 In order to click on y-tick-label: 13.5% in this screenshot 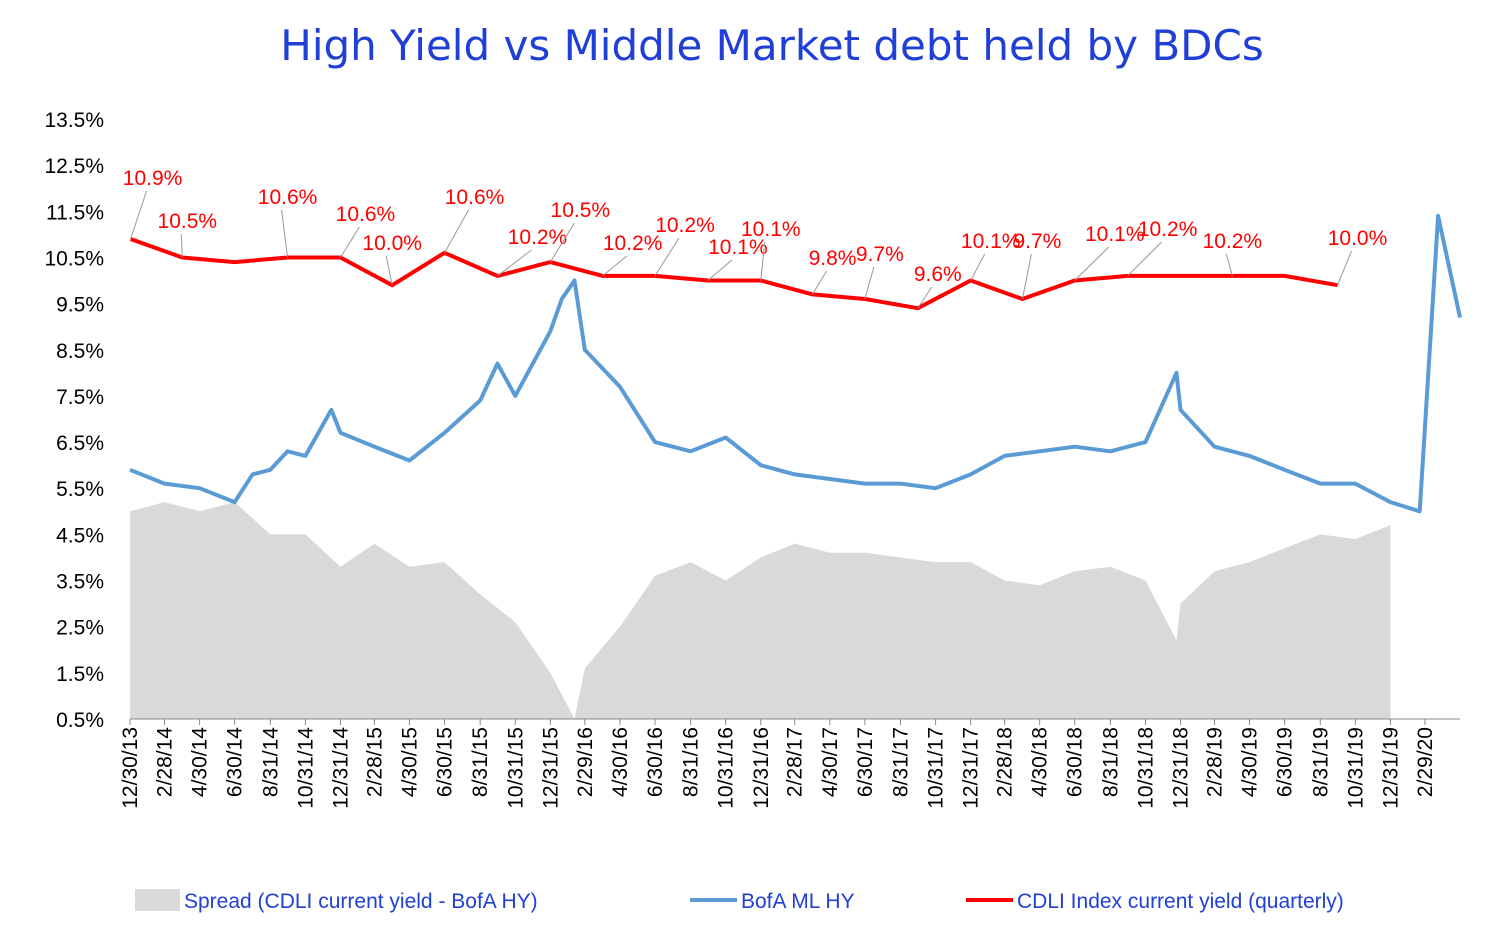, I will do `click(74, 120)`.